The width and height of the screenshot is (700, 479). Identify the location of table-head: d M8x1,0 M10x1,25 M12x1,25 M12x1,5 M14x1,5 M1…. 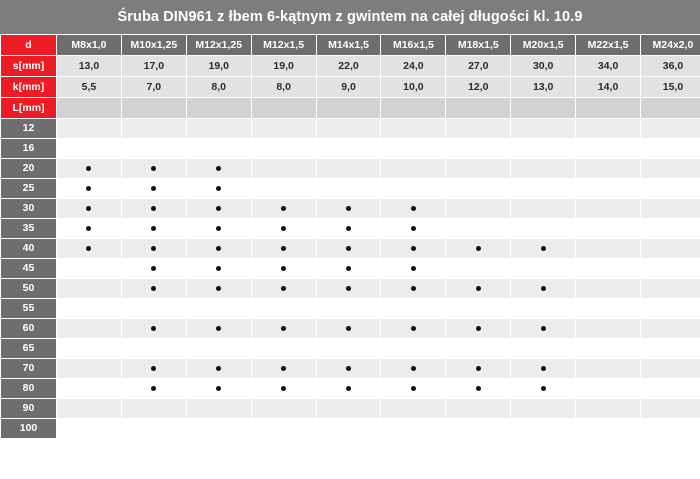
(350, 45).